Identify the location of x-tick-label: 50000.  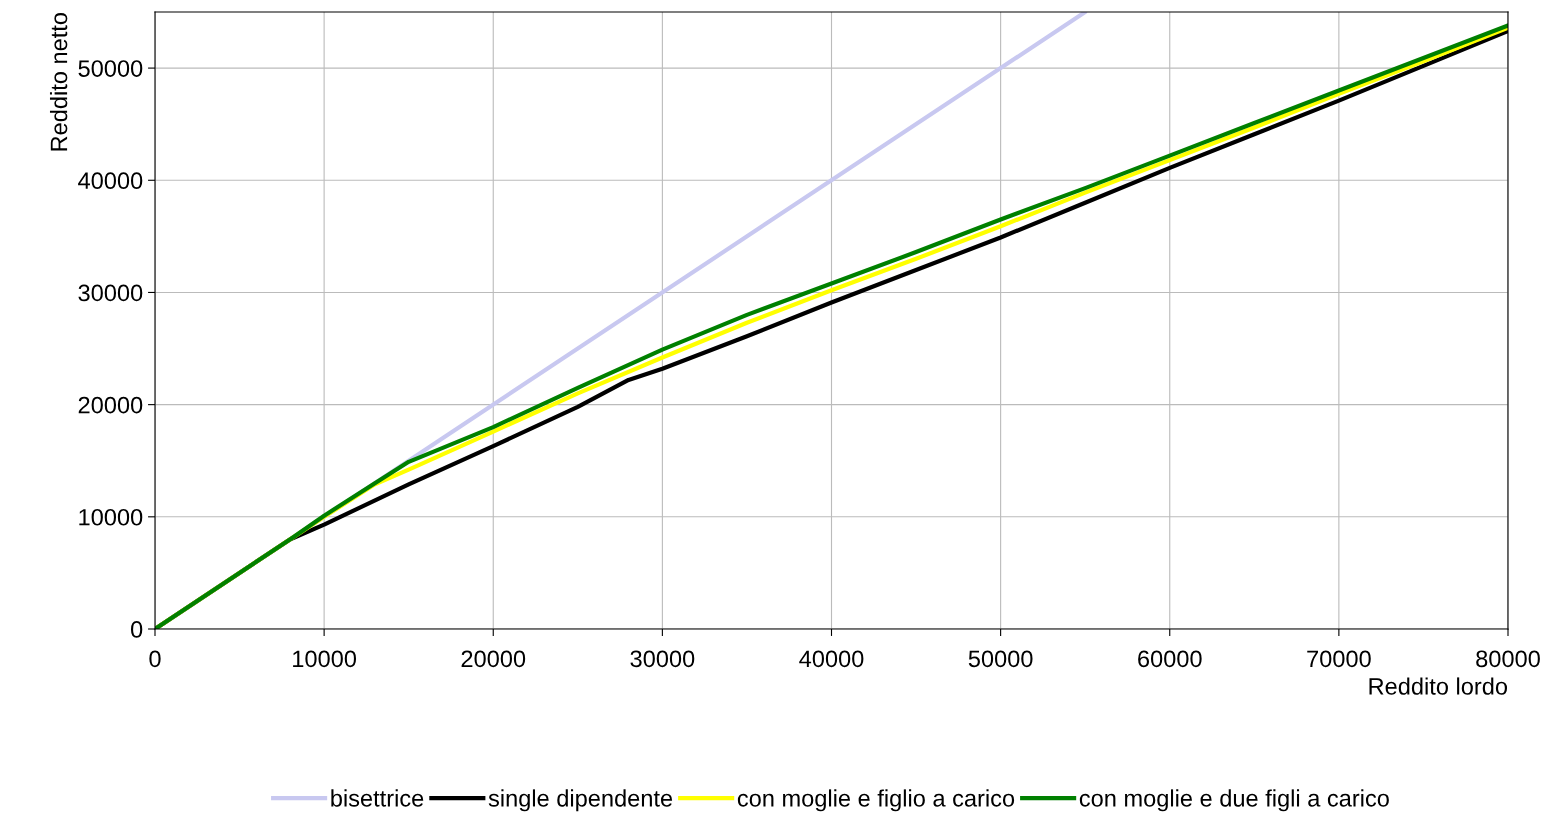
(1000, 659).